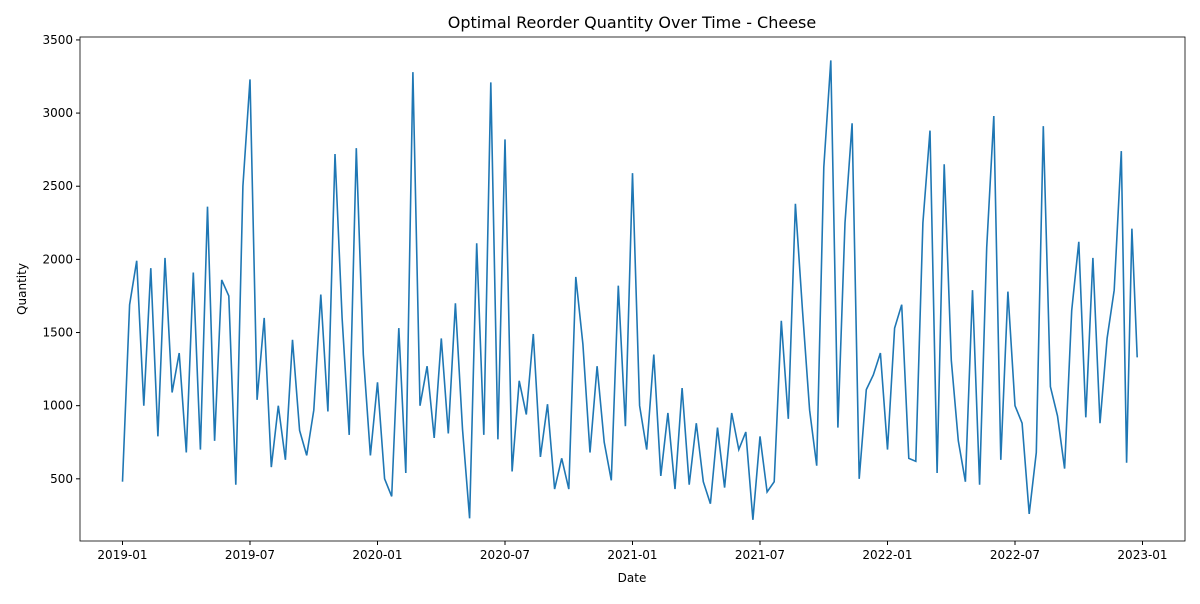 The width and height of the screenshot is (1200, 604). I want to click on x-tick-label: 2023-01, so click(1142, 555).